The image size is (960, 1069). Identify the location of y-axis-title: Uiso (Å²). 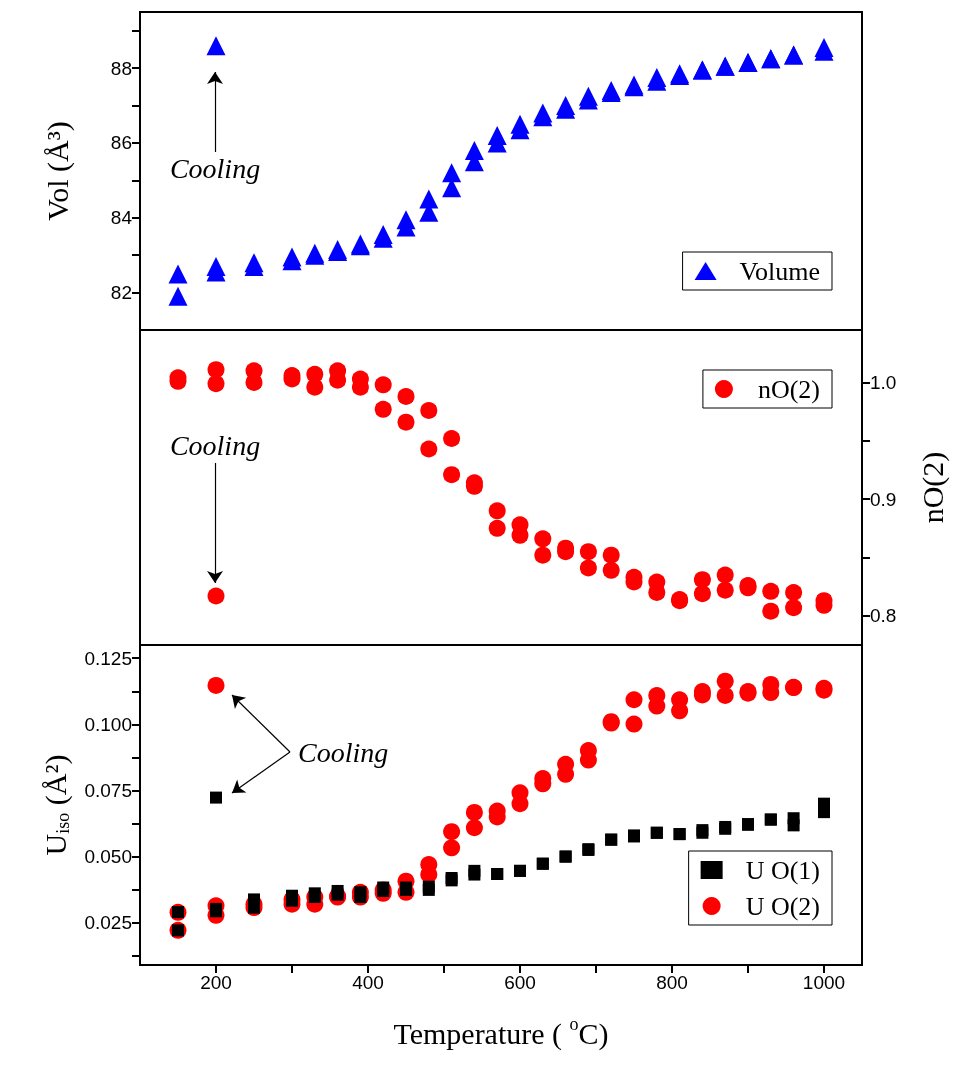
(56, 805).